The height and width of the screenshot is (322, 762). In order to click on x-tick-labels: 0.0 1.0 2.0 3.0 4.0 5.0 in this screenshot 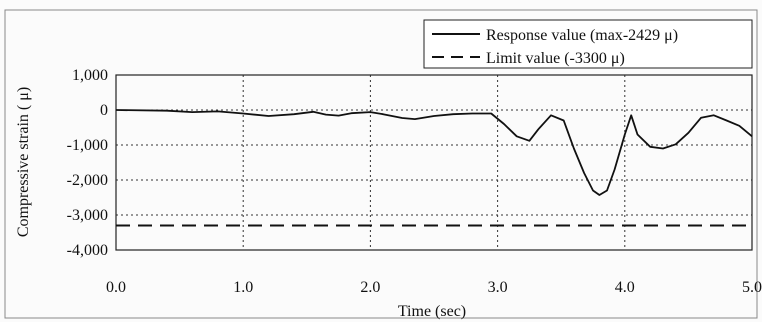, I will do `click(434, 287)`.